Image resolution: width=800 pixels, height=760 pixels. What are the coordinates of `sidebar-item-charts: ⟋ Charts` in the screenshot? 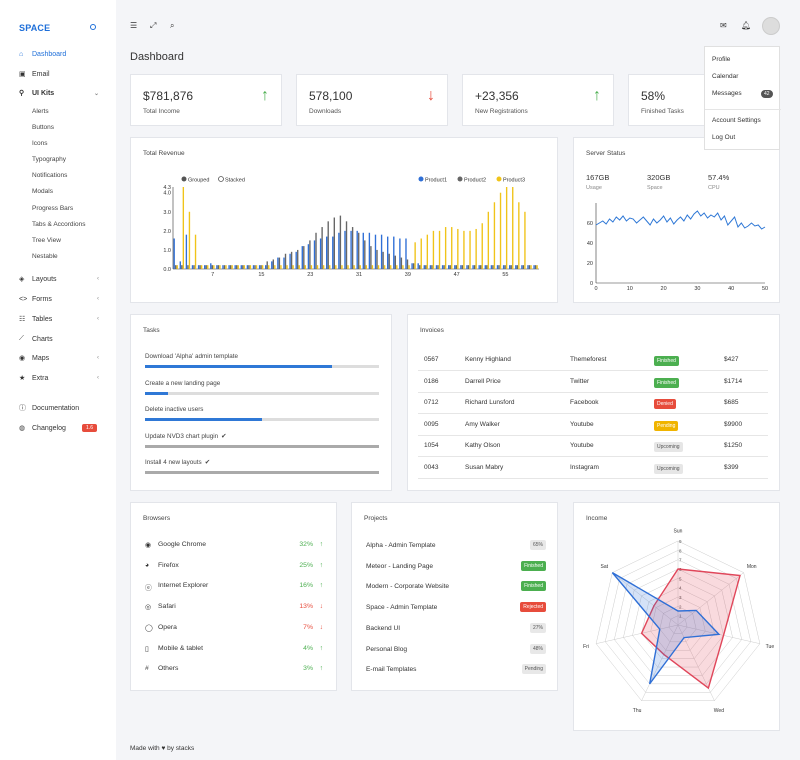 It's located at (64, 339).